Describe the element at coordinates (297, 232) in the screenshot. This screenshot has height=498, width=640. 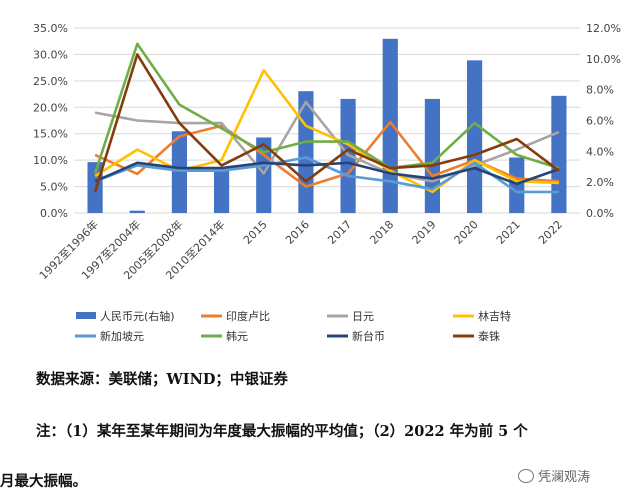
I see `x-axis-tick-label: 2016` at that location.